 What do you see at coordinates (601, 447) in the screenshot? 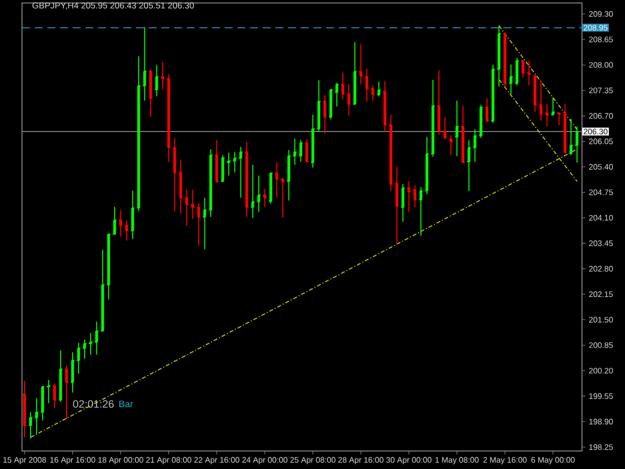
I see `y-tick-label: 198.25` at bounding box center [601, 447].